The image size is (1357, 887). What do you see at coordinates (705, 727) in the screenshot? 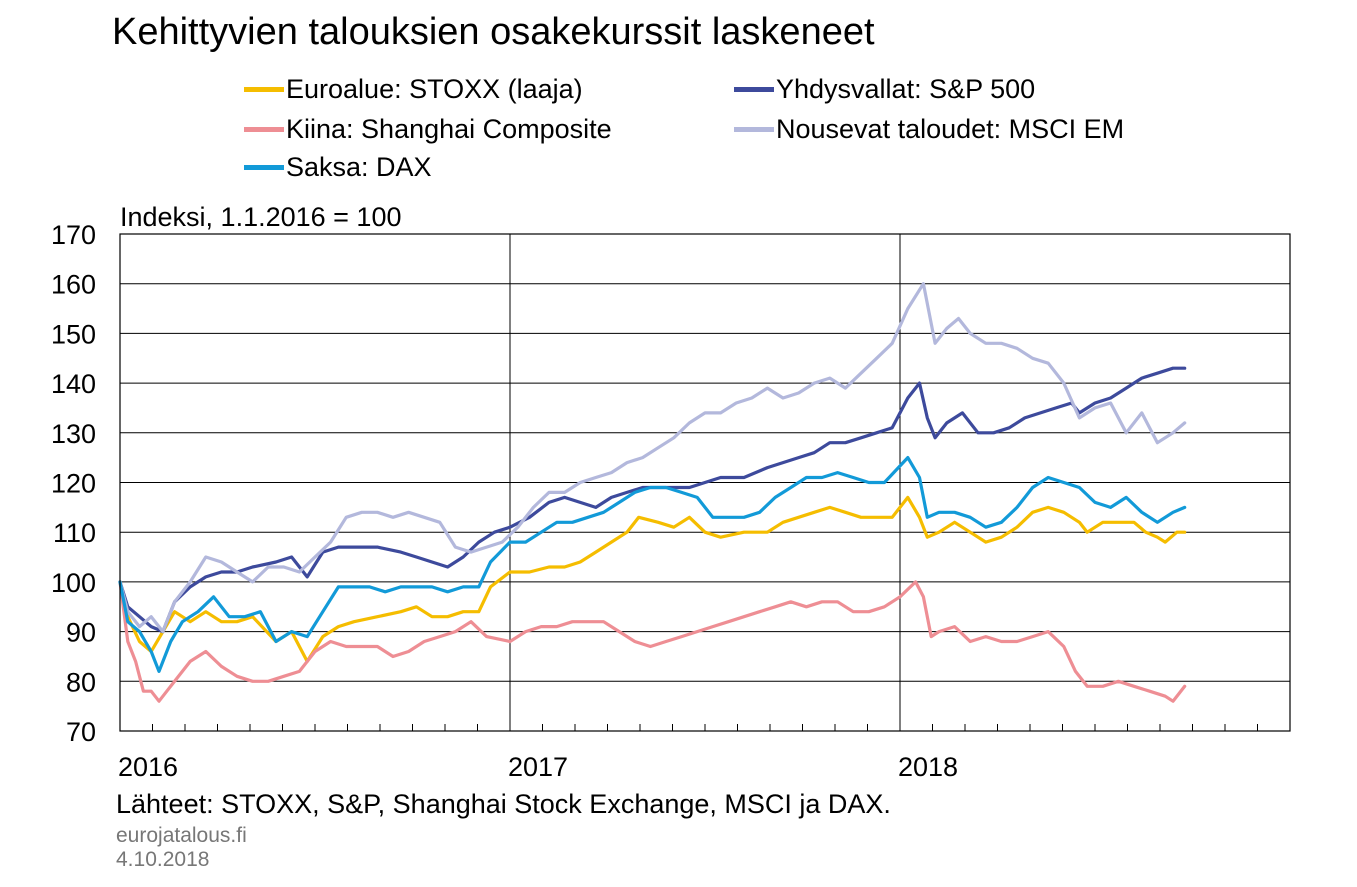
I see `tick-marks` at bounding box center [705, 727].